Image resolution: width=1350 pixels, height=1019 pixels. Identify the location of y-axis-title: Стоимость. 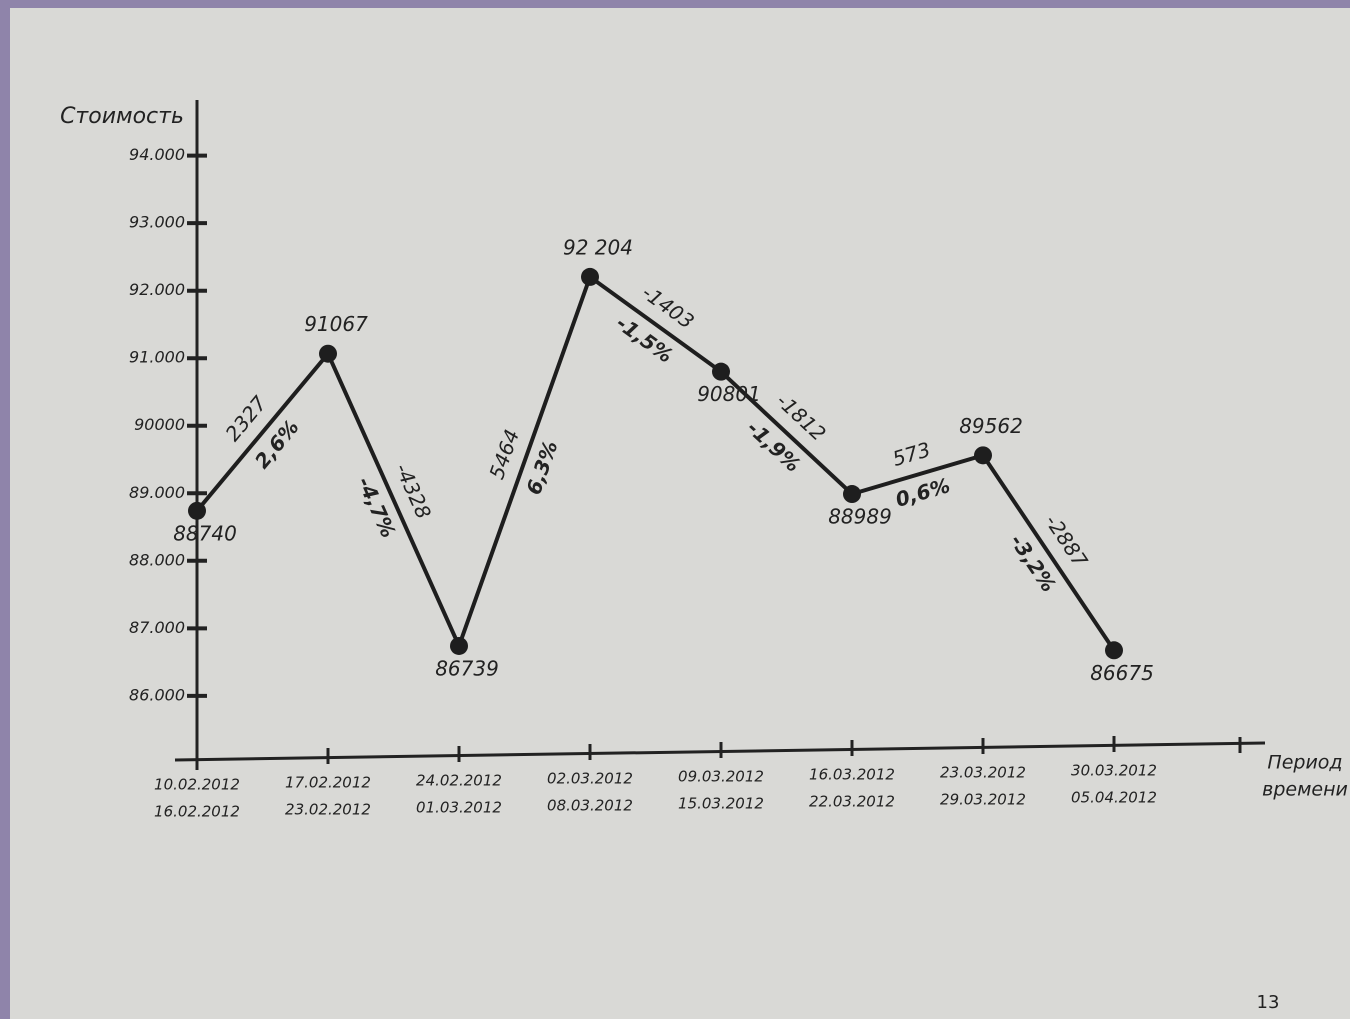
(122, 116).